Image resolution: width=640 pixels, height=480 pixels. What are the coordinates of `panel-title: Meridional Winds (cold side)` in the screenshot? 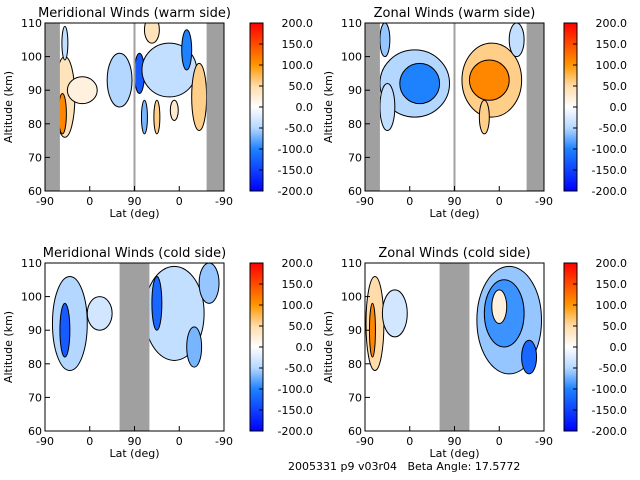 It's located at (134, 253).